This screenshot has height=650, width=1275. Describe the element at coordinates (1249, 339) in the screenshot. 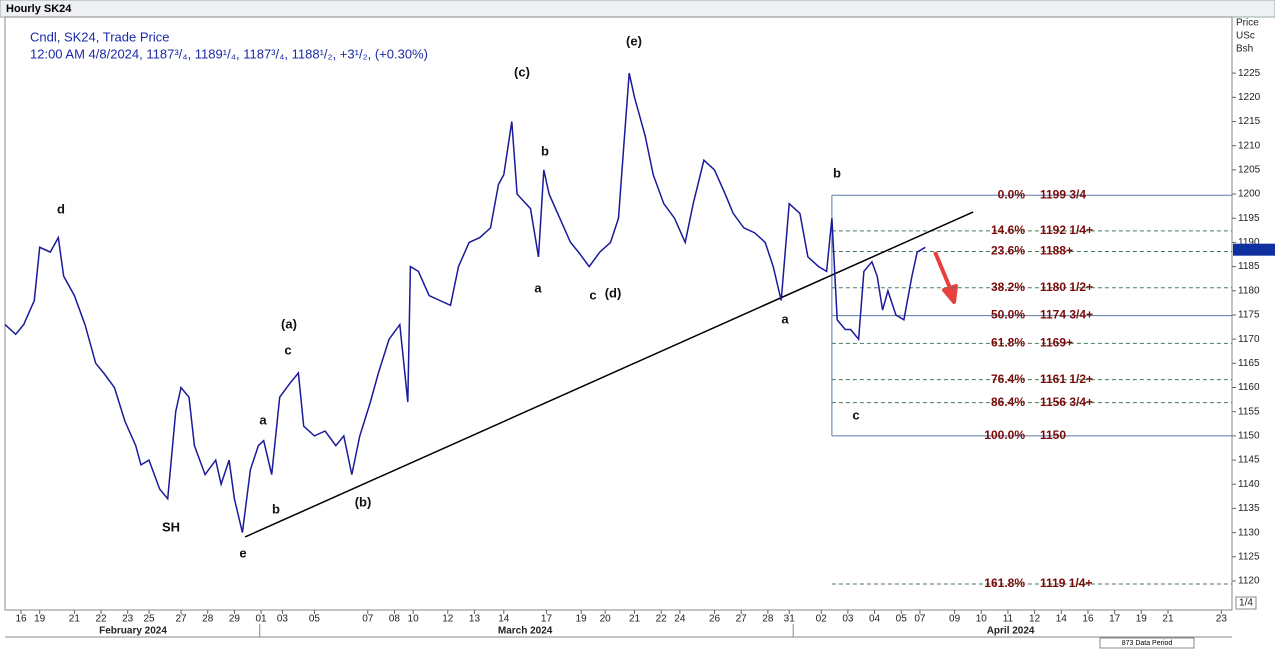

I see `y-tick-label: 1170` at that location.